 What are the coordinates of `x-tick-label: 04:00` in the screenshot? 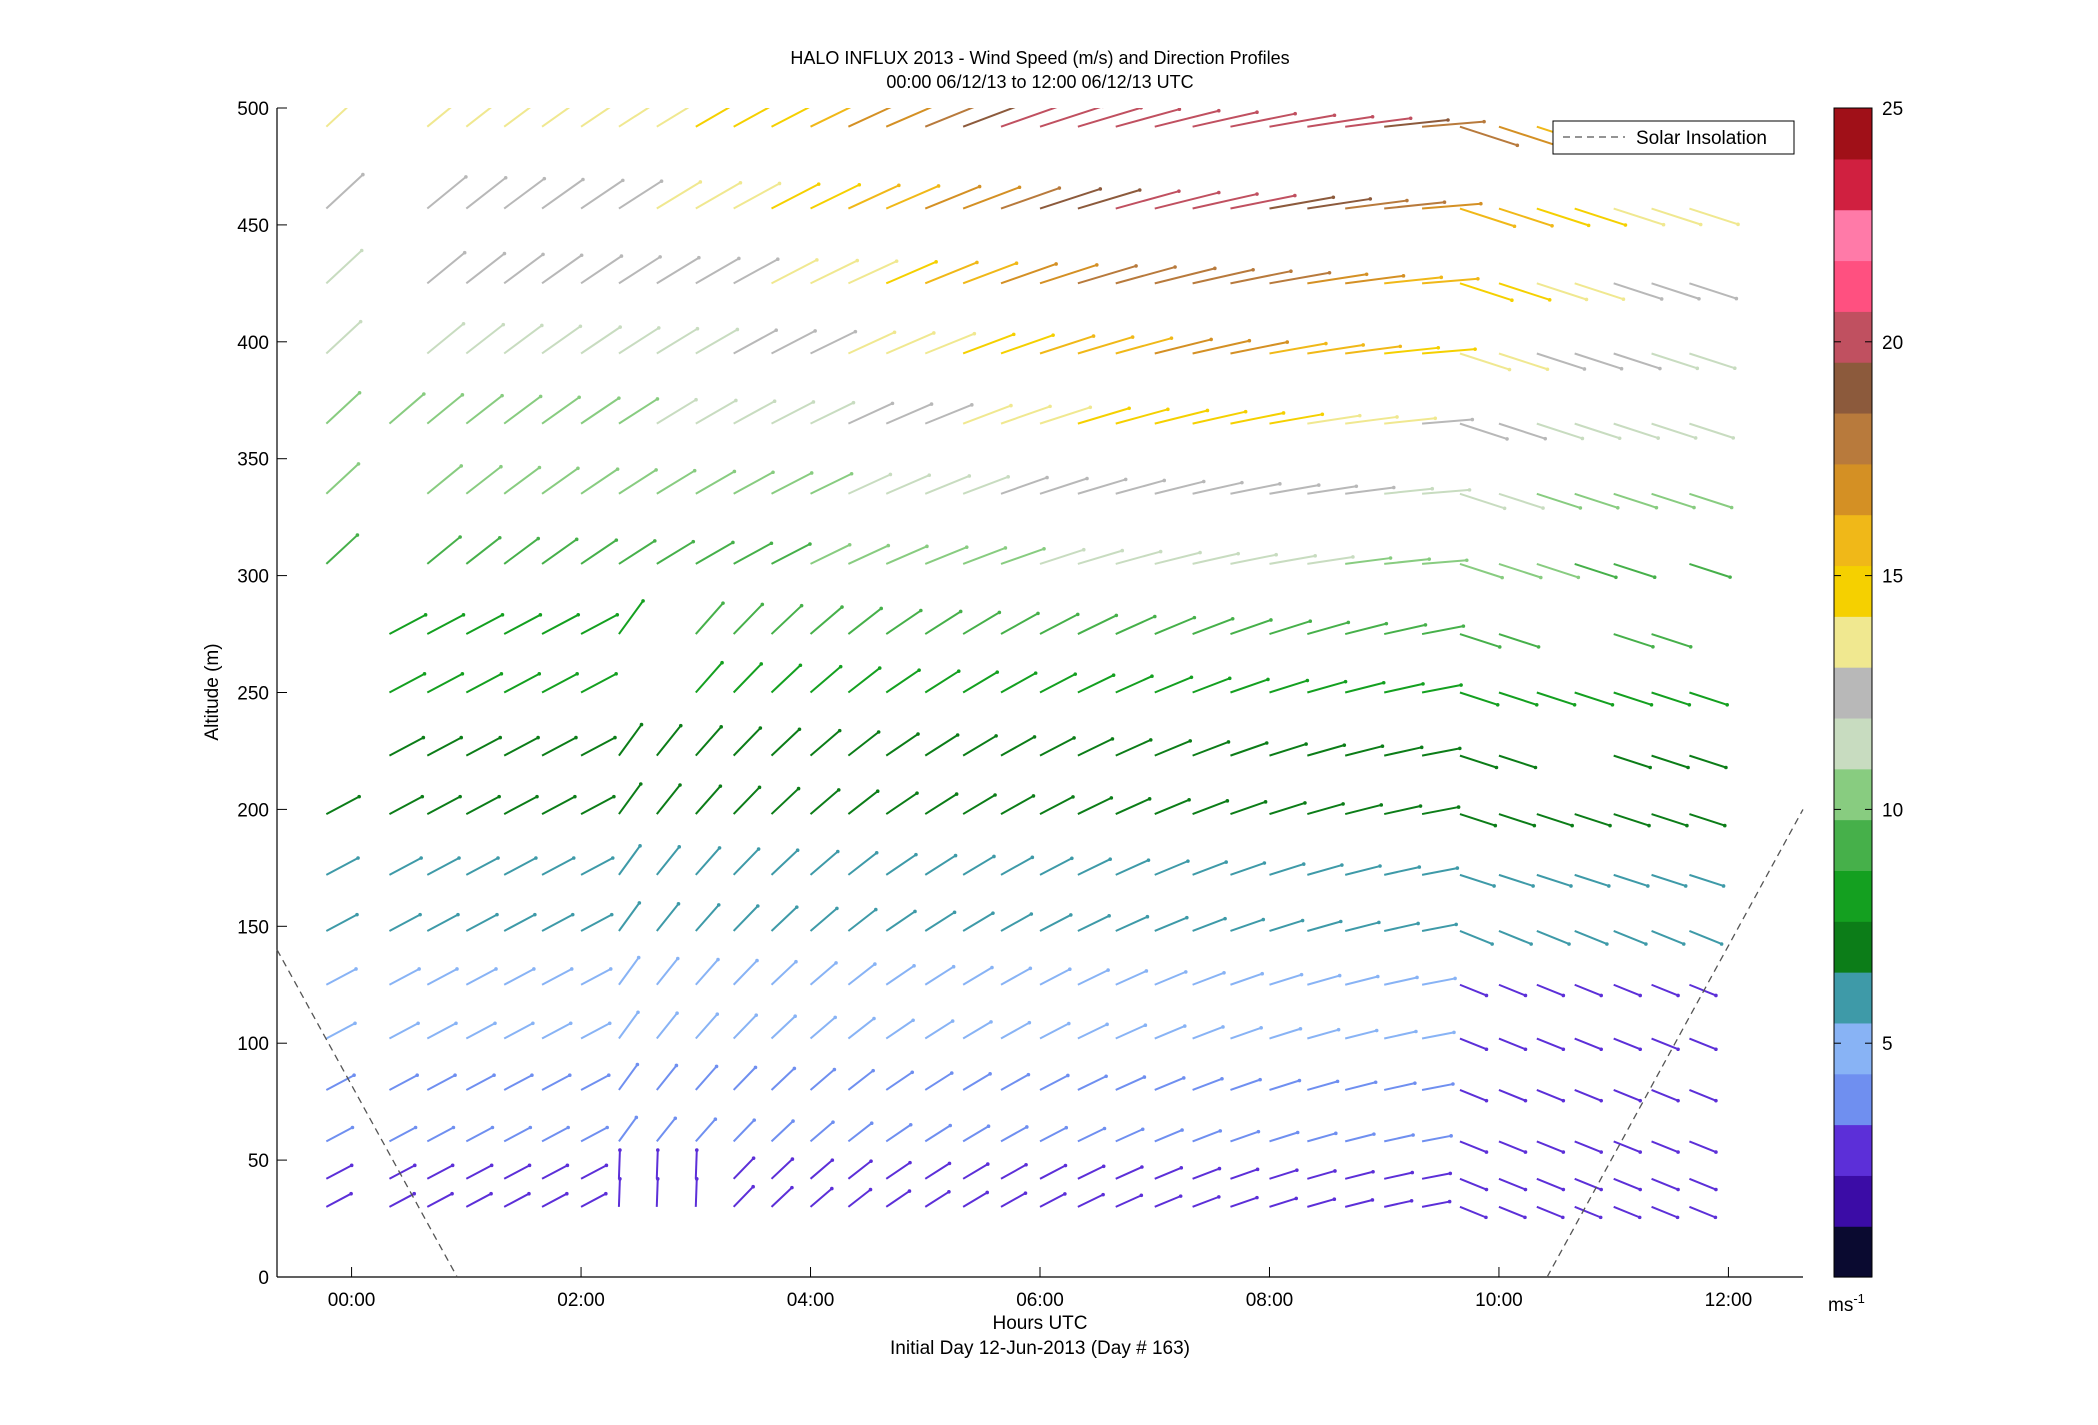 It's located at (811, 1300).